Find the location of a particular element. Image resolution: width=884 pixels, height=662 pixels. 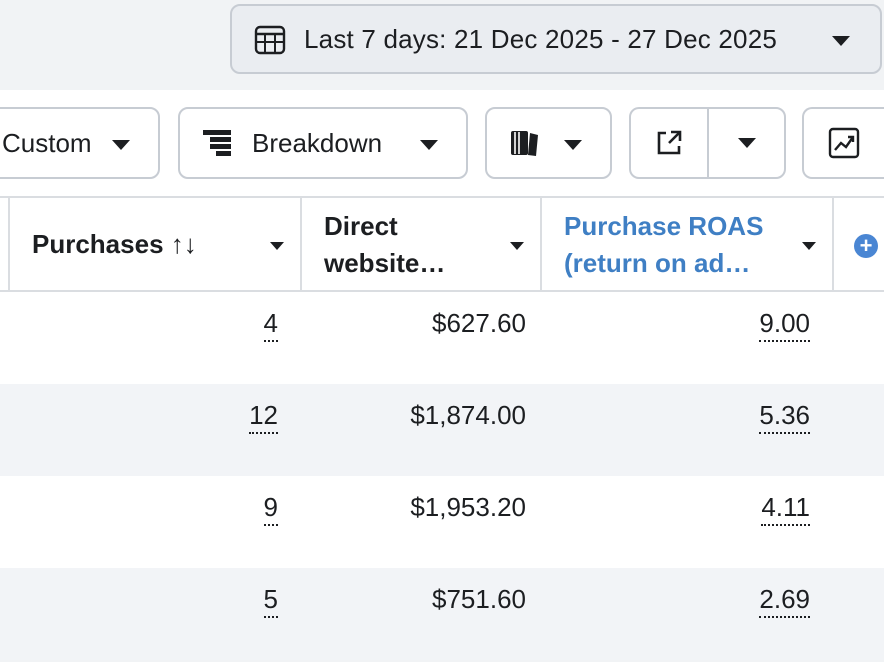

sort-icon: ↑↓ is located at coordinates (183, 244).